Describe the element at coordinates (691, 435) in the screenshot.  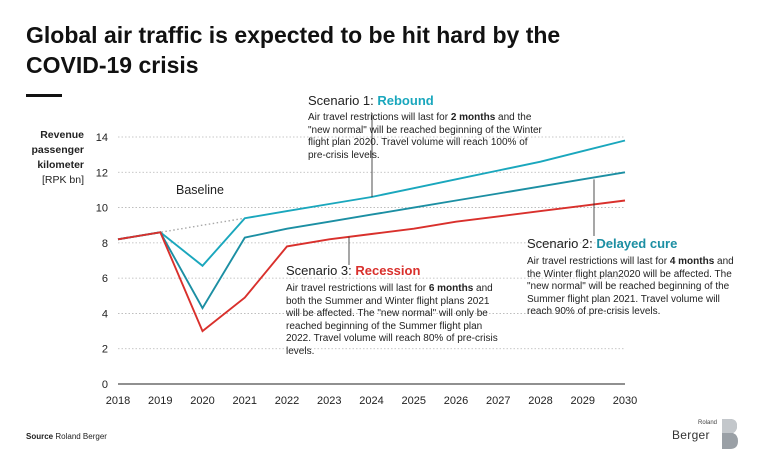
I see `logo-big-text: Berger` at that location.